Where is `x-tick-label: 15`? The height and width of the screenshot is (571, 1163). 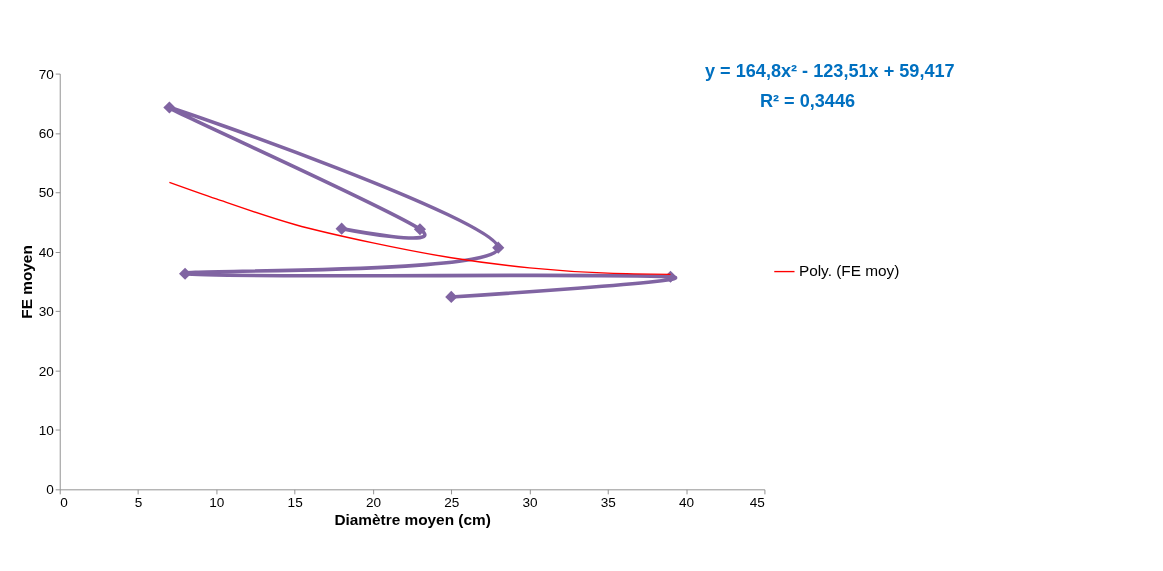 x-tick-label: 15 is located at coordinates (295, 503).